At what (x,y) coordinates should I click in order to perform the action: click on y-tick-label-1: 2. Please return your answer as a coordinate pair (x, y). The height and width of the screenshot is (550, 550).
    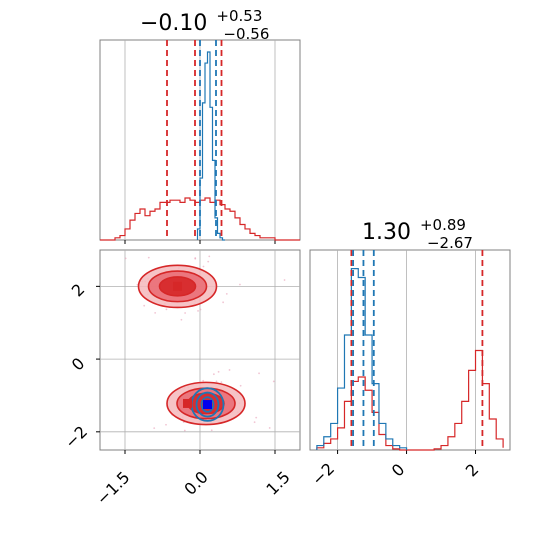
    Looking at the image, I should click on (78, 290).